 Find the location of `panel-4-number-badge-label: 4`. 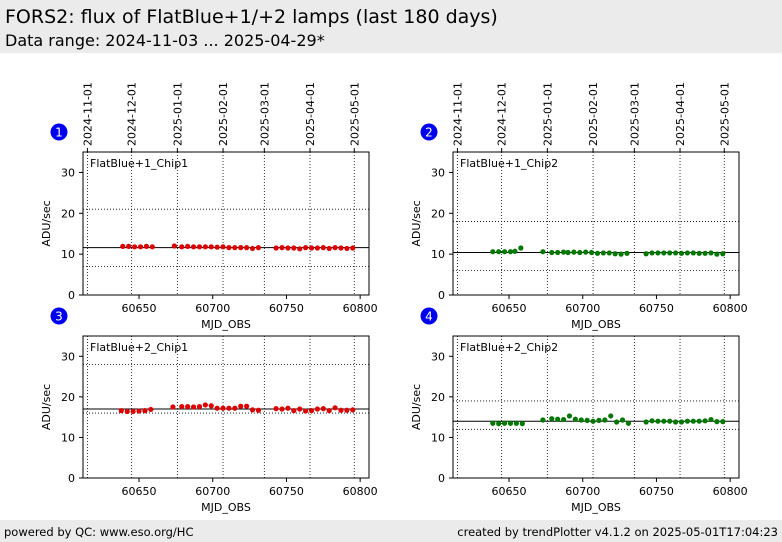

panel-4-number-badge-label: 4 is located at coordinates (429, 317).